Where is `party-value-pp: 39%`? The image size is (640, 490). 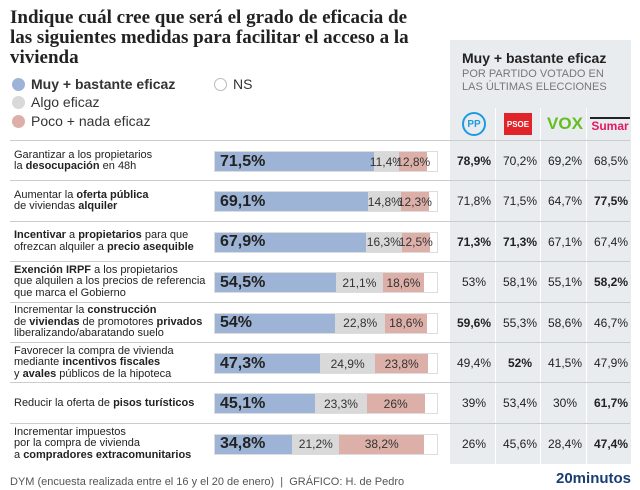 party-value-pp: 39% is located at coordinates (474, 403).